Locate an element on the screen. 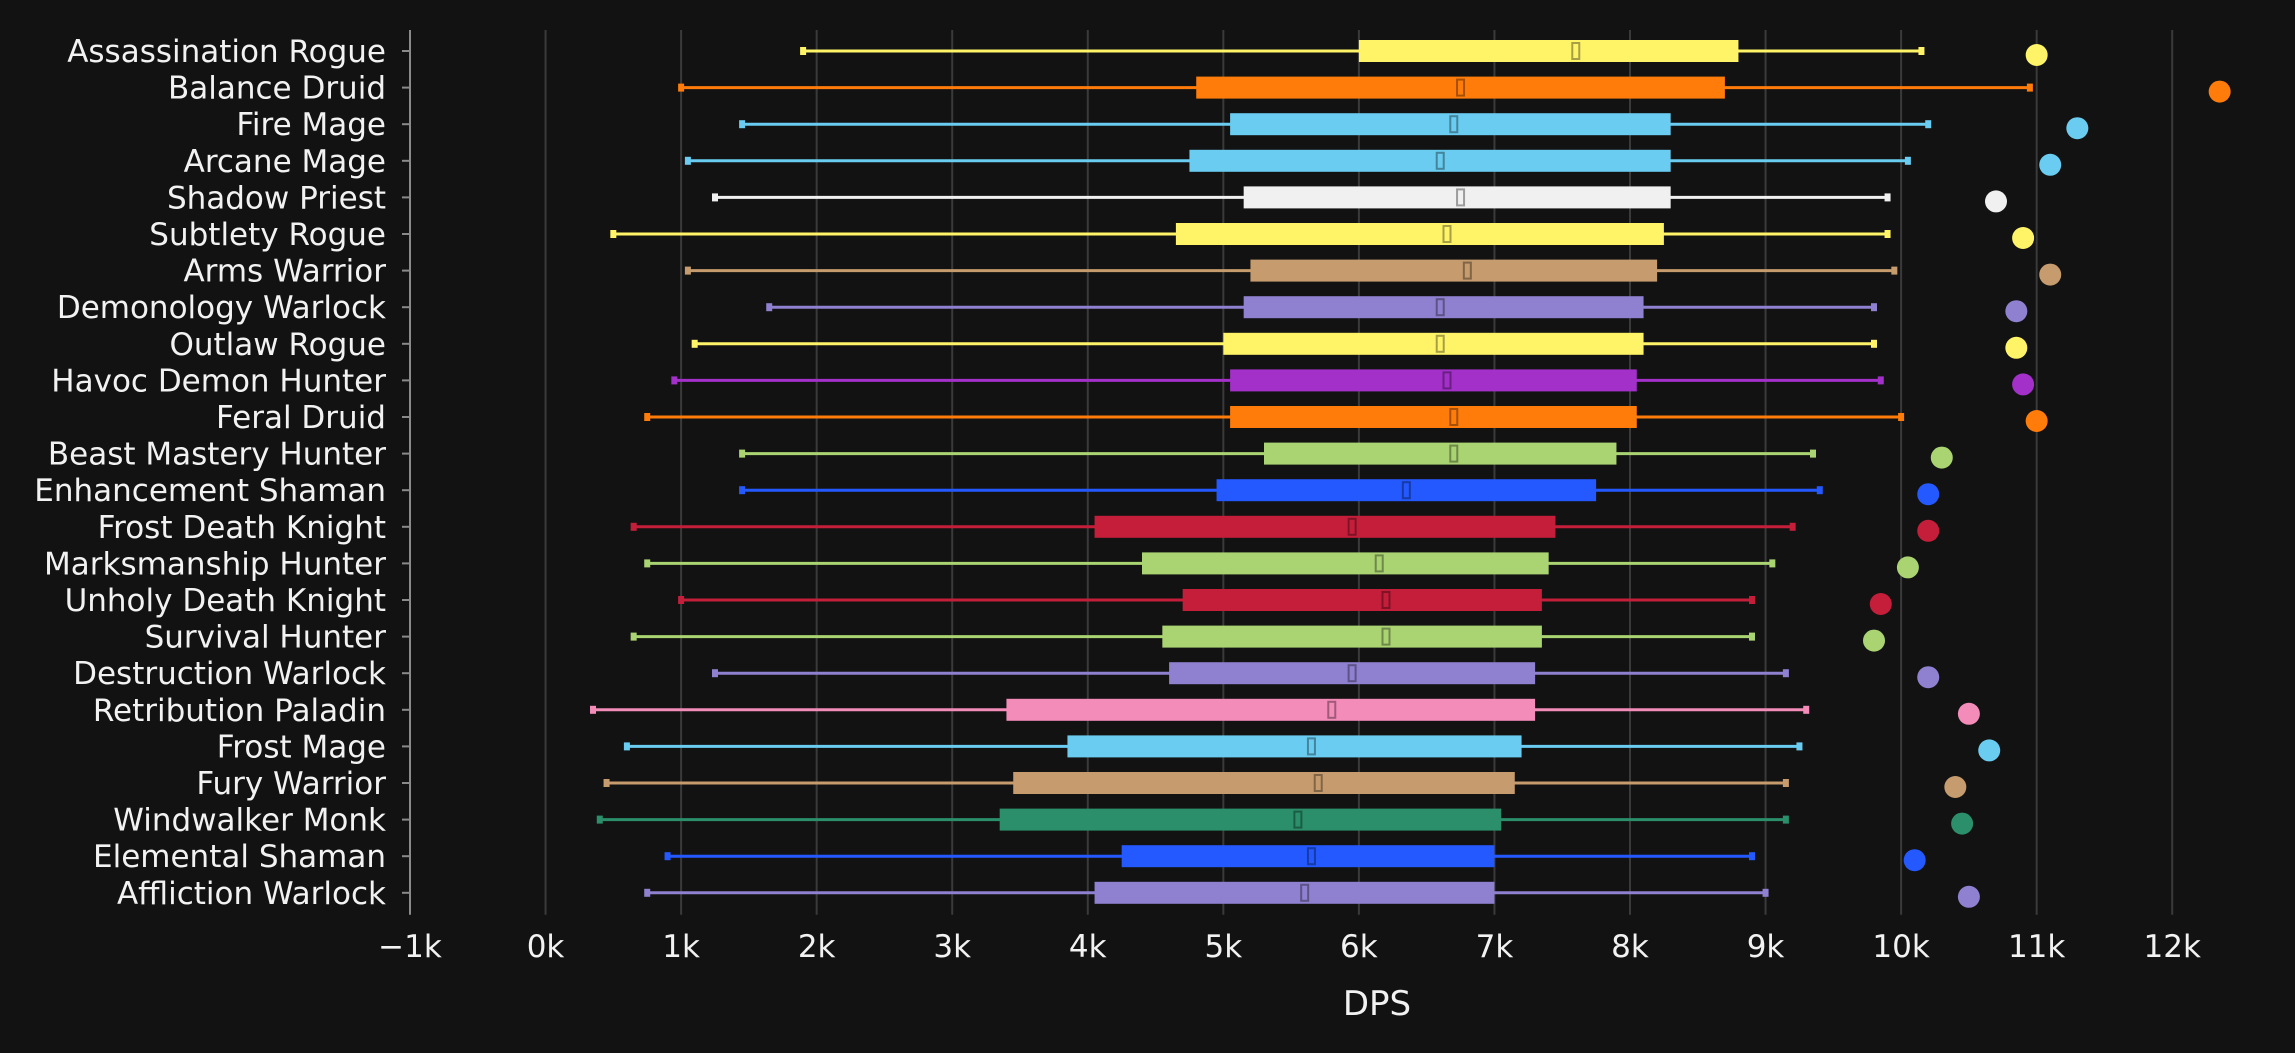 This screenshot has width=2295, height=1053. x-tick-label: 8k is located at coordinates (1630, 947).